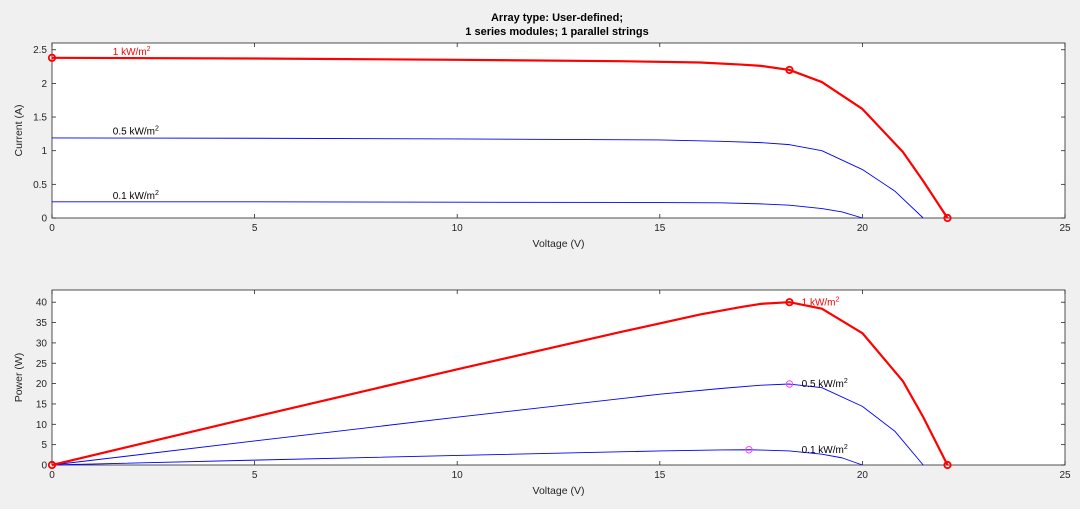  What do you see at coordinates (157, 129) in the screenshot?
I see `iv-label-0-5-superscript: 2` at bounding box center [157, 129].